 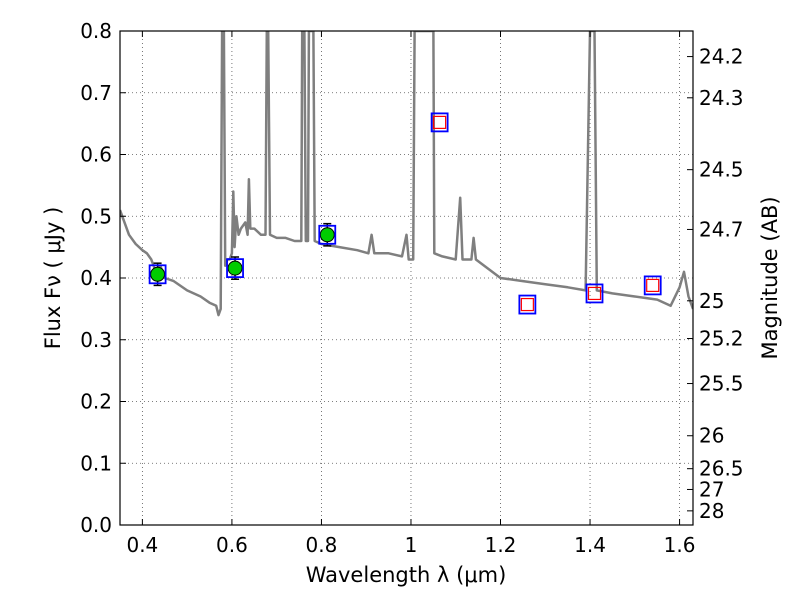 I want to click on magnitude-tick-label: 25.5, so click(x=721, y=384).